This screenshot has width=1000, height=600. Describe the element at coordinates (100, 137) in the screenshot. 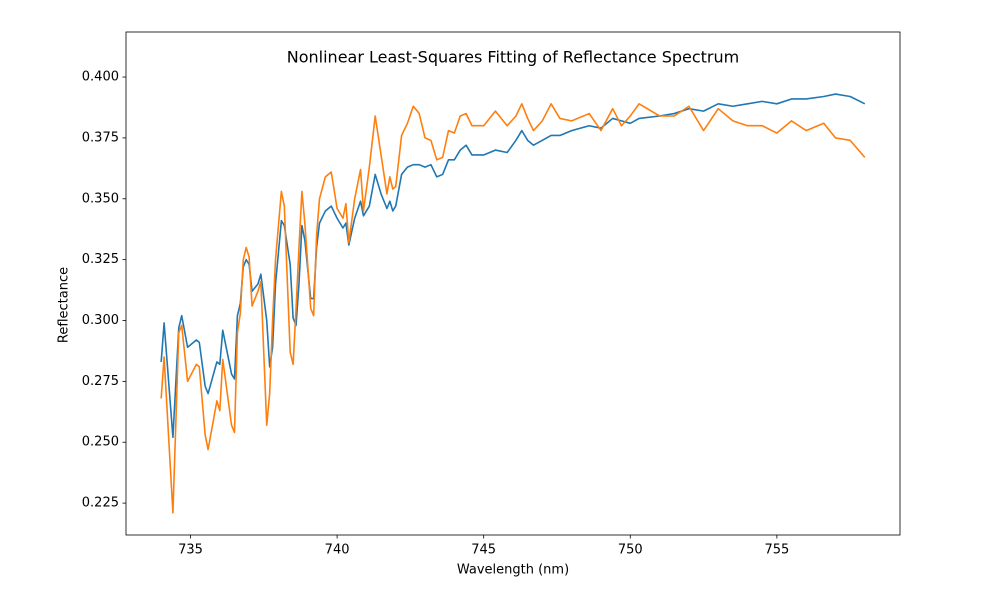

I see `y-tick-label: 0.375` at that location.